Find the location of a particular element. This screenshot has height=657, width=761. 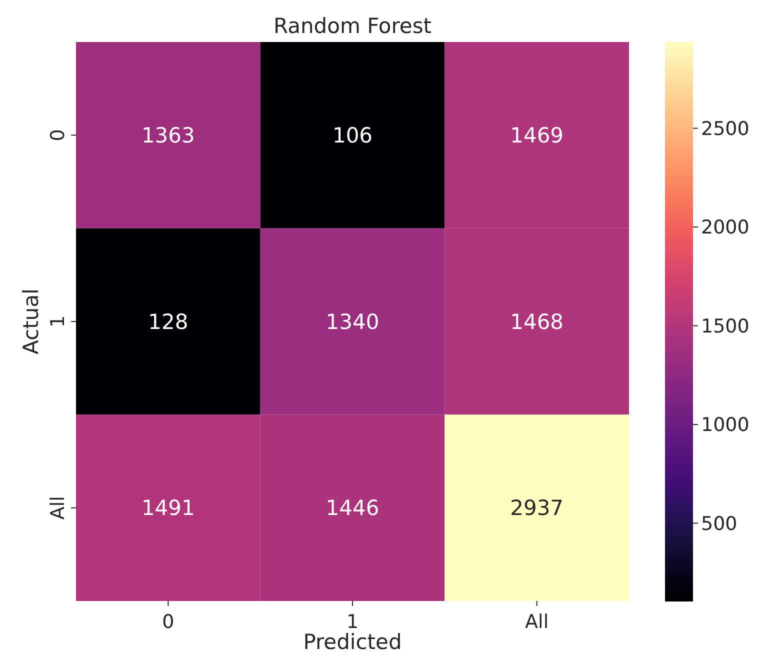

color-bar-label: 1000 is located at coordinates (725, 425).